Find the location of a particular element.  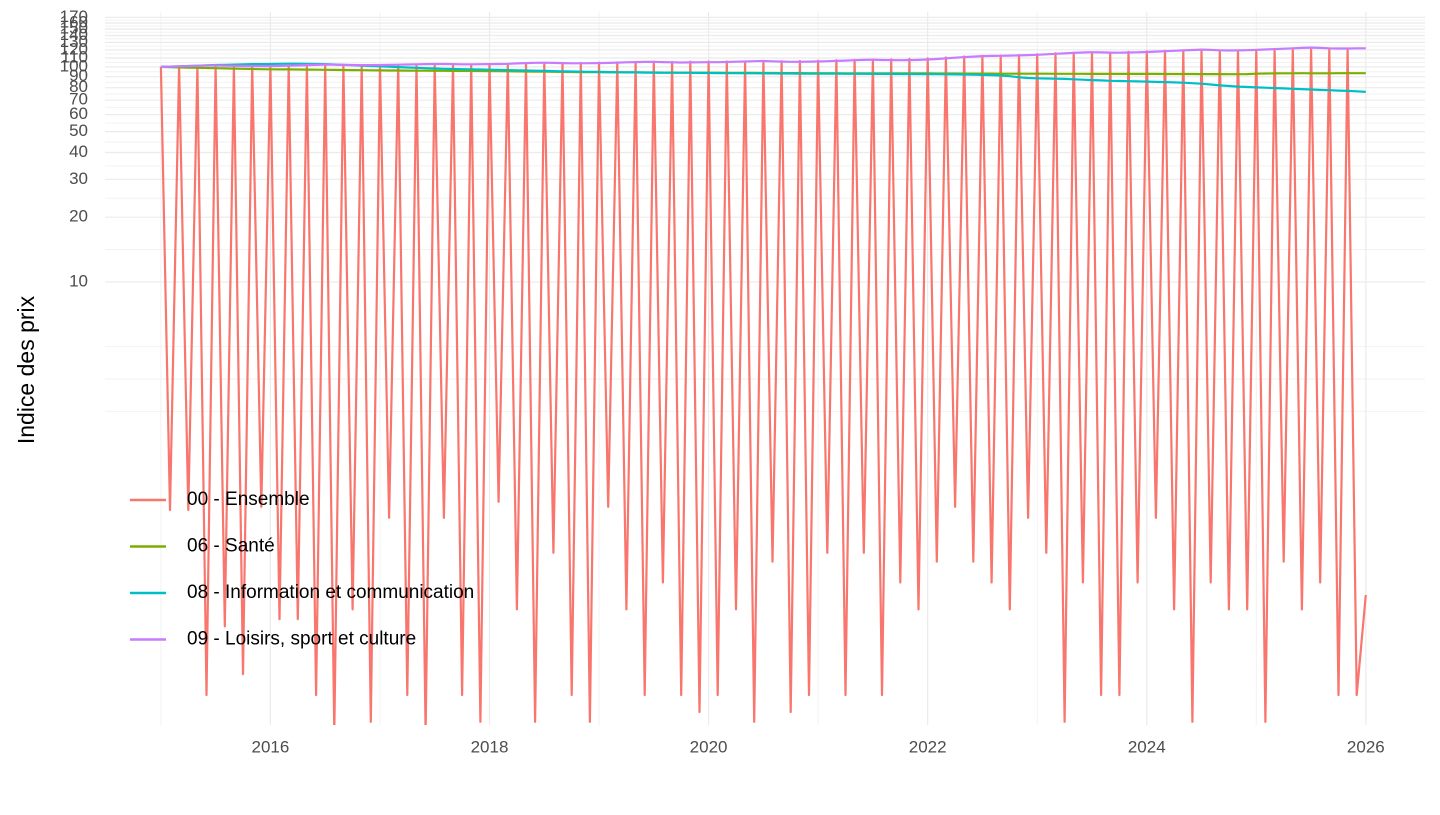

y-tick-label: 60 is located at coordinates (78, 113).